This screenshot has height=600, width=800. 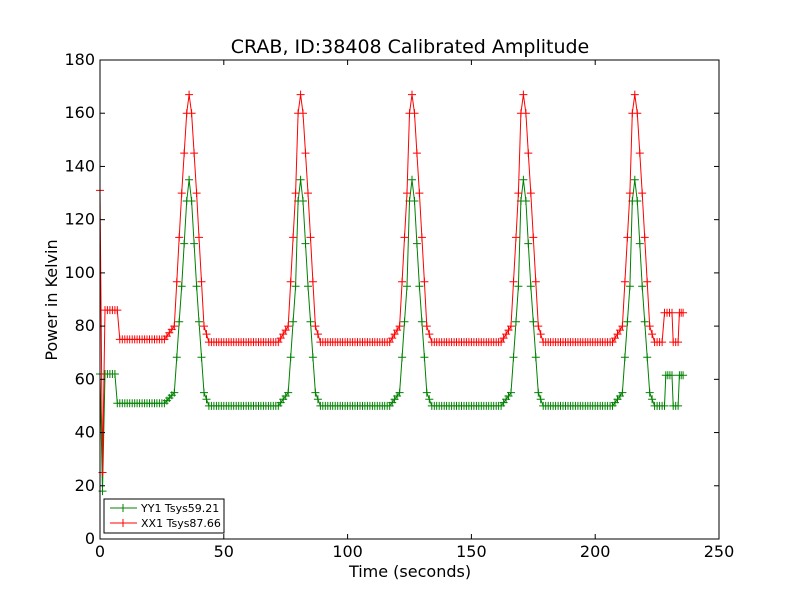 I want to click on y-tick-label: 100, so click(x=79, y=272).